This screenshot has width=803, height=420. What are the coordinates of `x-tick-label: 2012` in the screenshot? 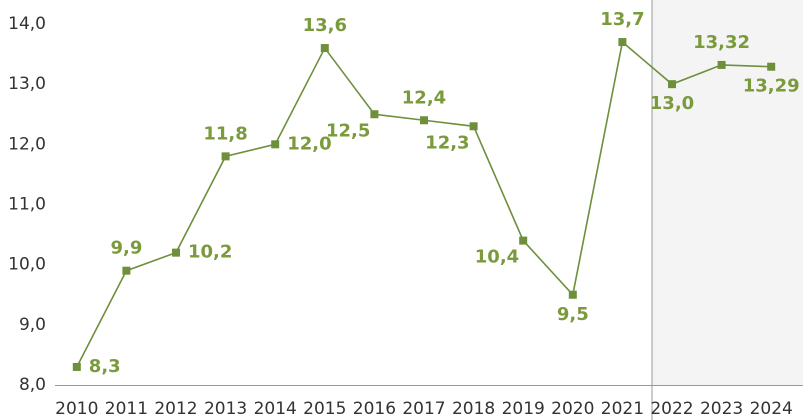 It's located at (175, 409).